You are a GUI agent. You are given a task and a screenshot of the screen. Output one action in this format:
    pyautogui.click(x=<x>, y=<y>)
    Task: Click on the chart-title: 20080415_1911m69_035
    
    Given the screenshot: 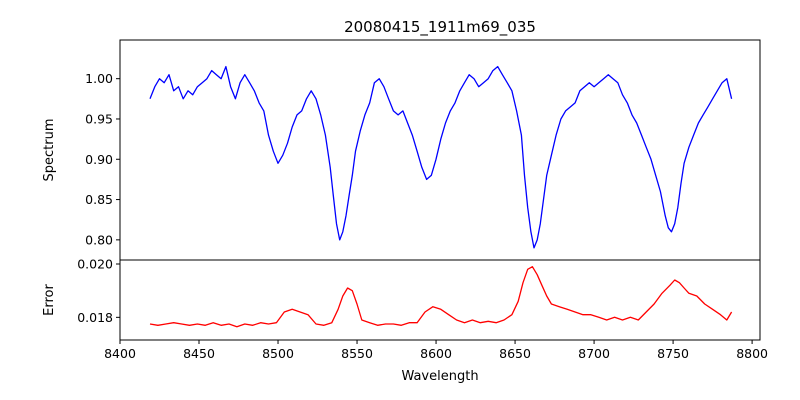 What is the action you would take?
    pyautogui.click(x=440, y=27)
    